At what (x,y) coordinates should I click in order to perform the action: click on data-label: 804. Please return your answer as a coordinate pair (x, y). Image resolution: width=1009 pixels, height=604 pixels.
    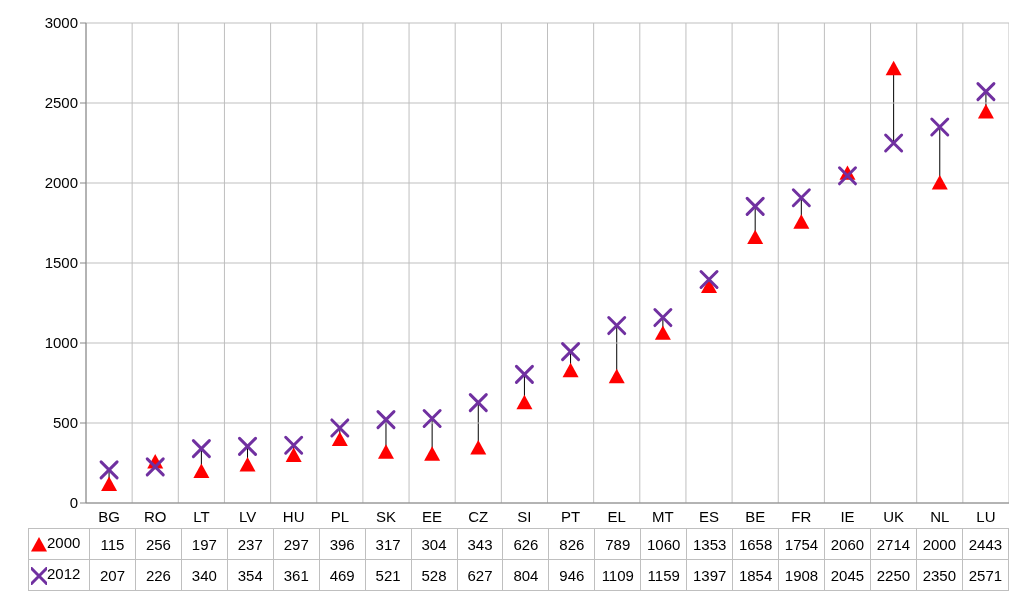
    Looking at the image, I should click on (525, 575).